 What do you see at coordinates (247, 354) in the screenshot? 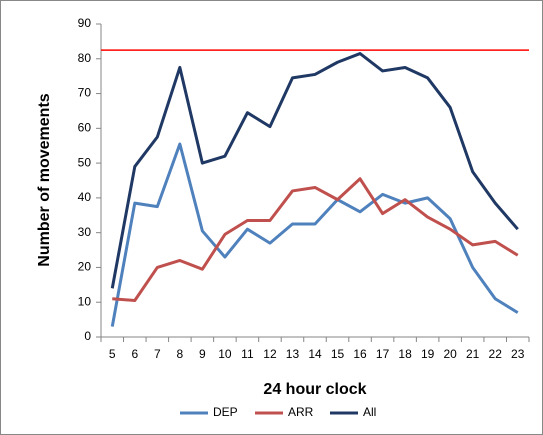
I see `x-tick-label: 11` at bounding box center [247, 354].